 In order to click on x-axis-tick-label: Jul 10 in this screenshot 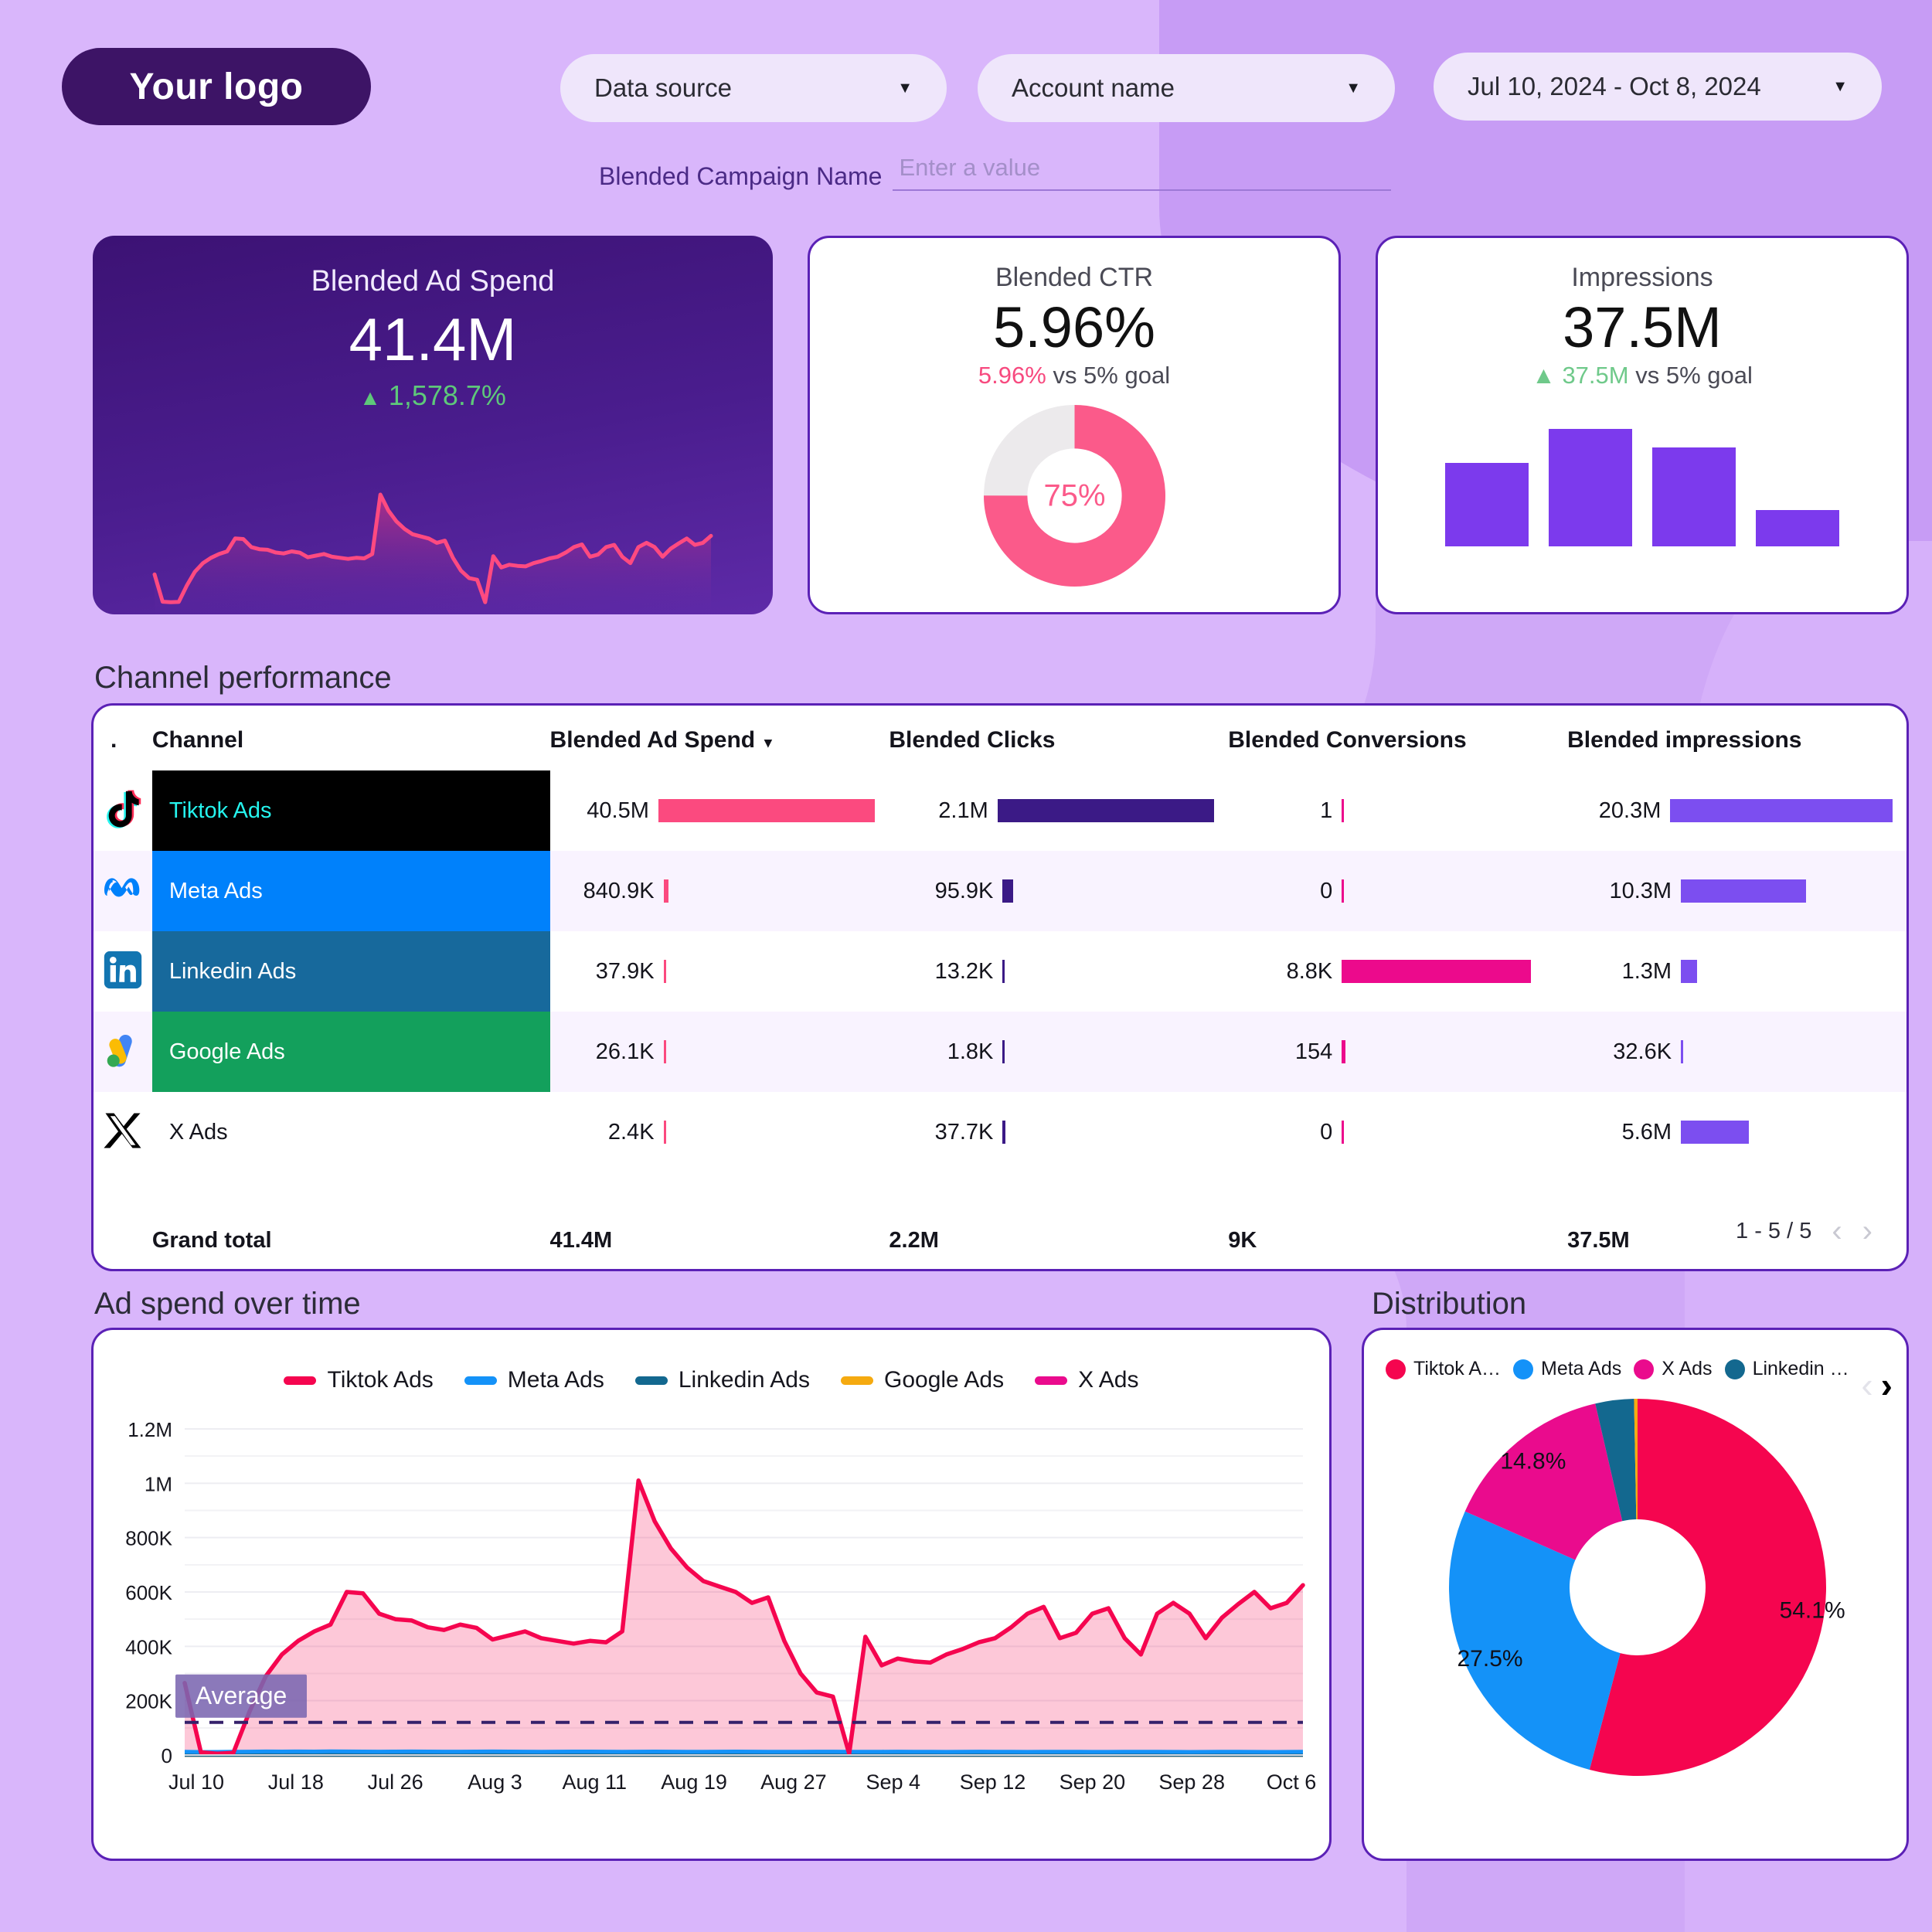, I will do `click(196, 1782)`.